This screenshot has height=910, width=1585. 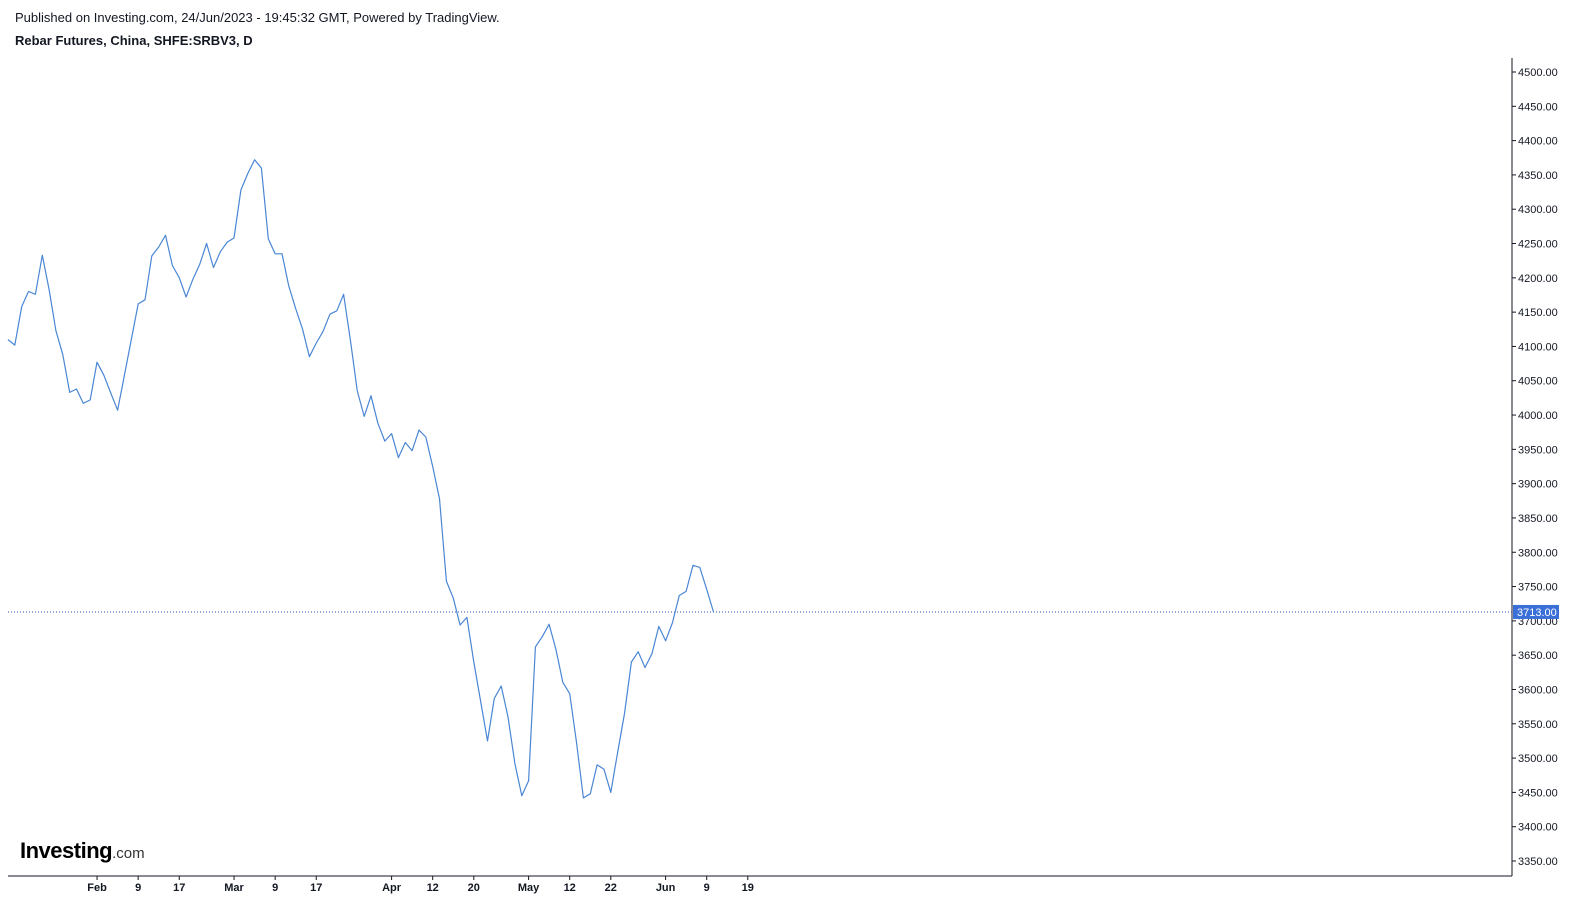 I want to click on y-tick-label: 4450.00, so click(x=1538, y=107).